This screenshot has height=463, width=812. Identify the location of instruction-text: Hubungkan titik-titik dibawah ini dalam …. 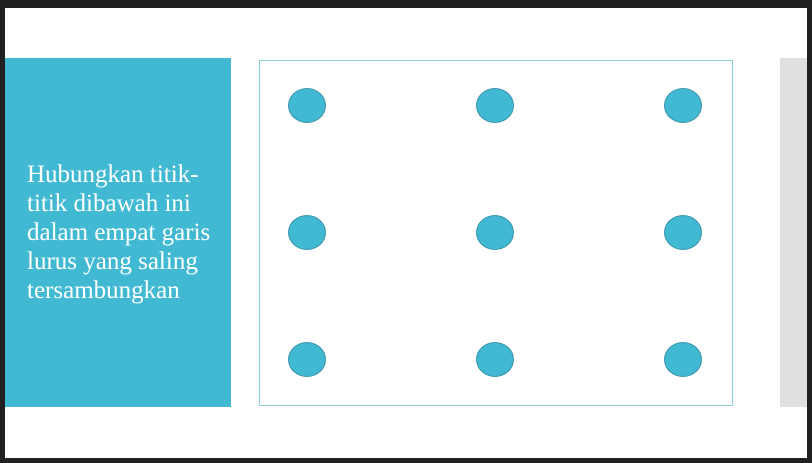
(119, 232).